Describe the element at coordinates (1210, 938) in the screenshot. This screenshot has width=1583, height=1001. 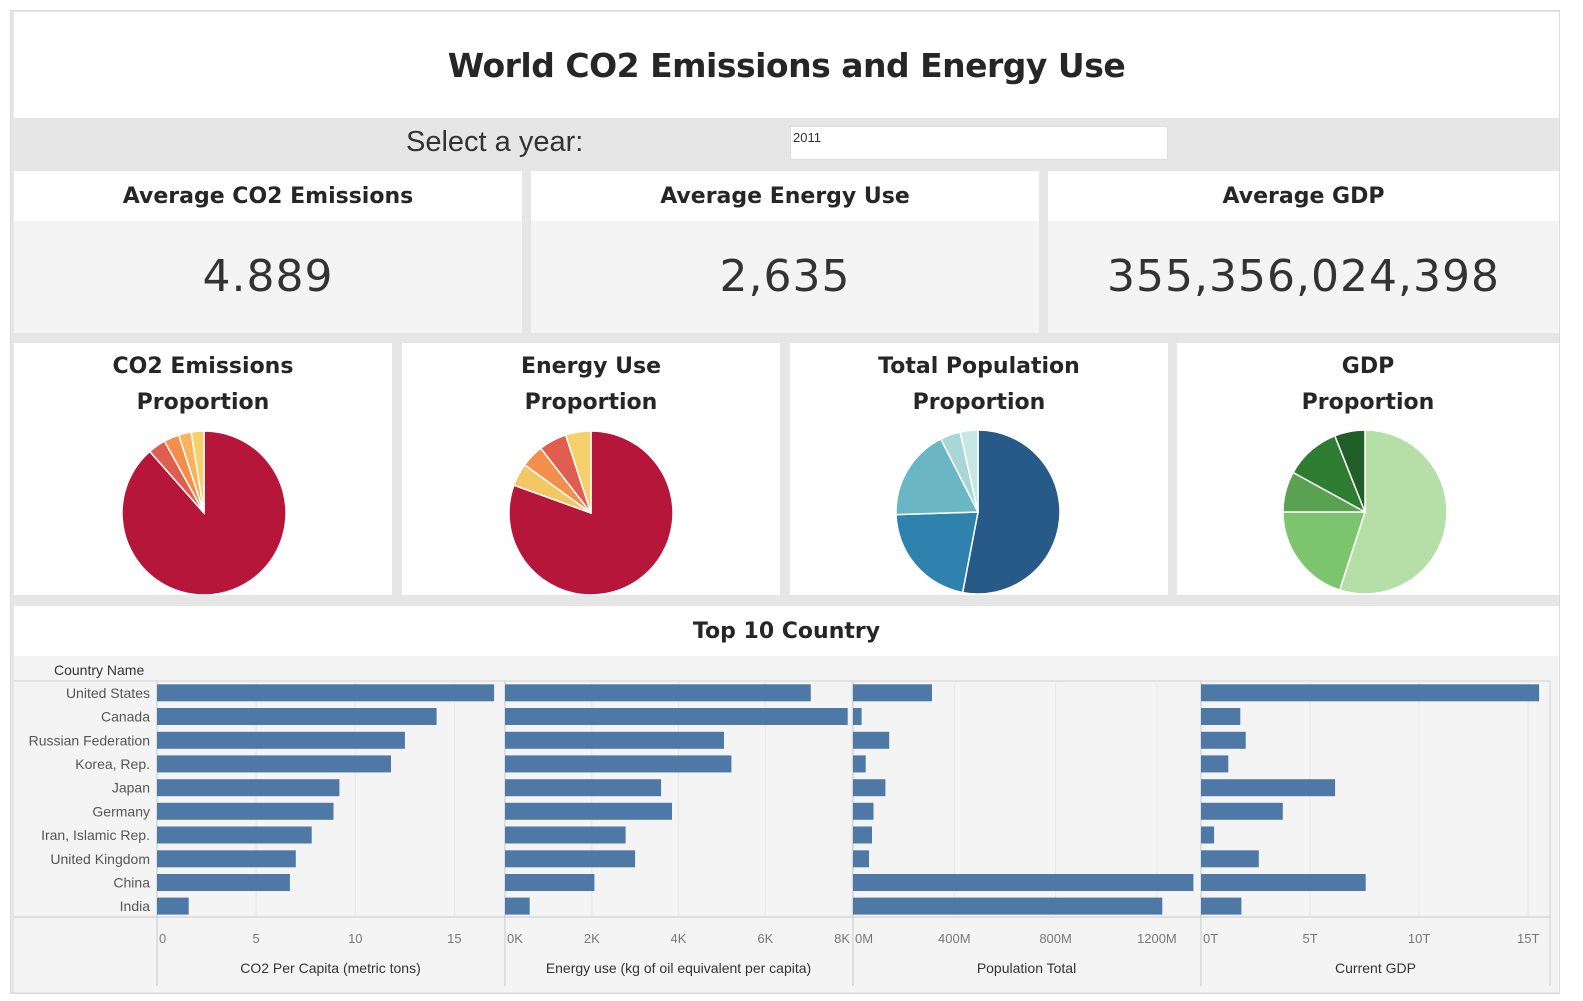
I see `tick-label: 0T` at that location.